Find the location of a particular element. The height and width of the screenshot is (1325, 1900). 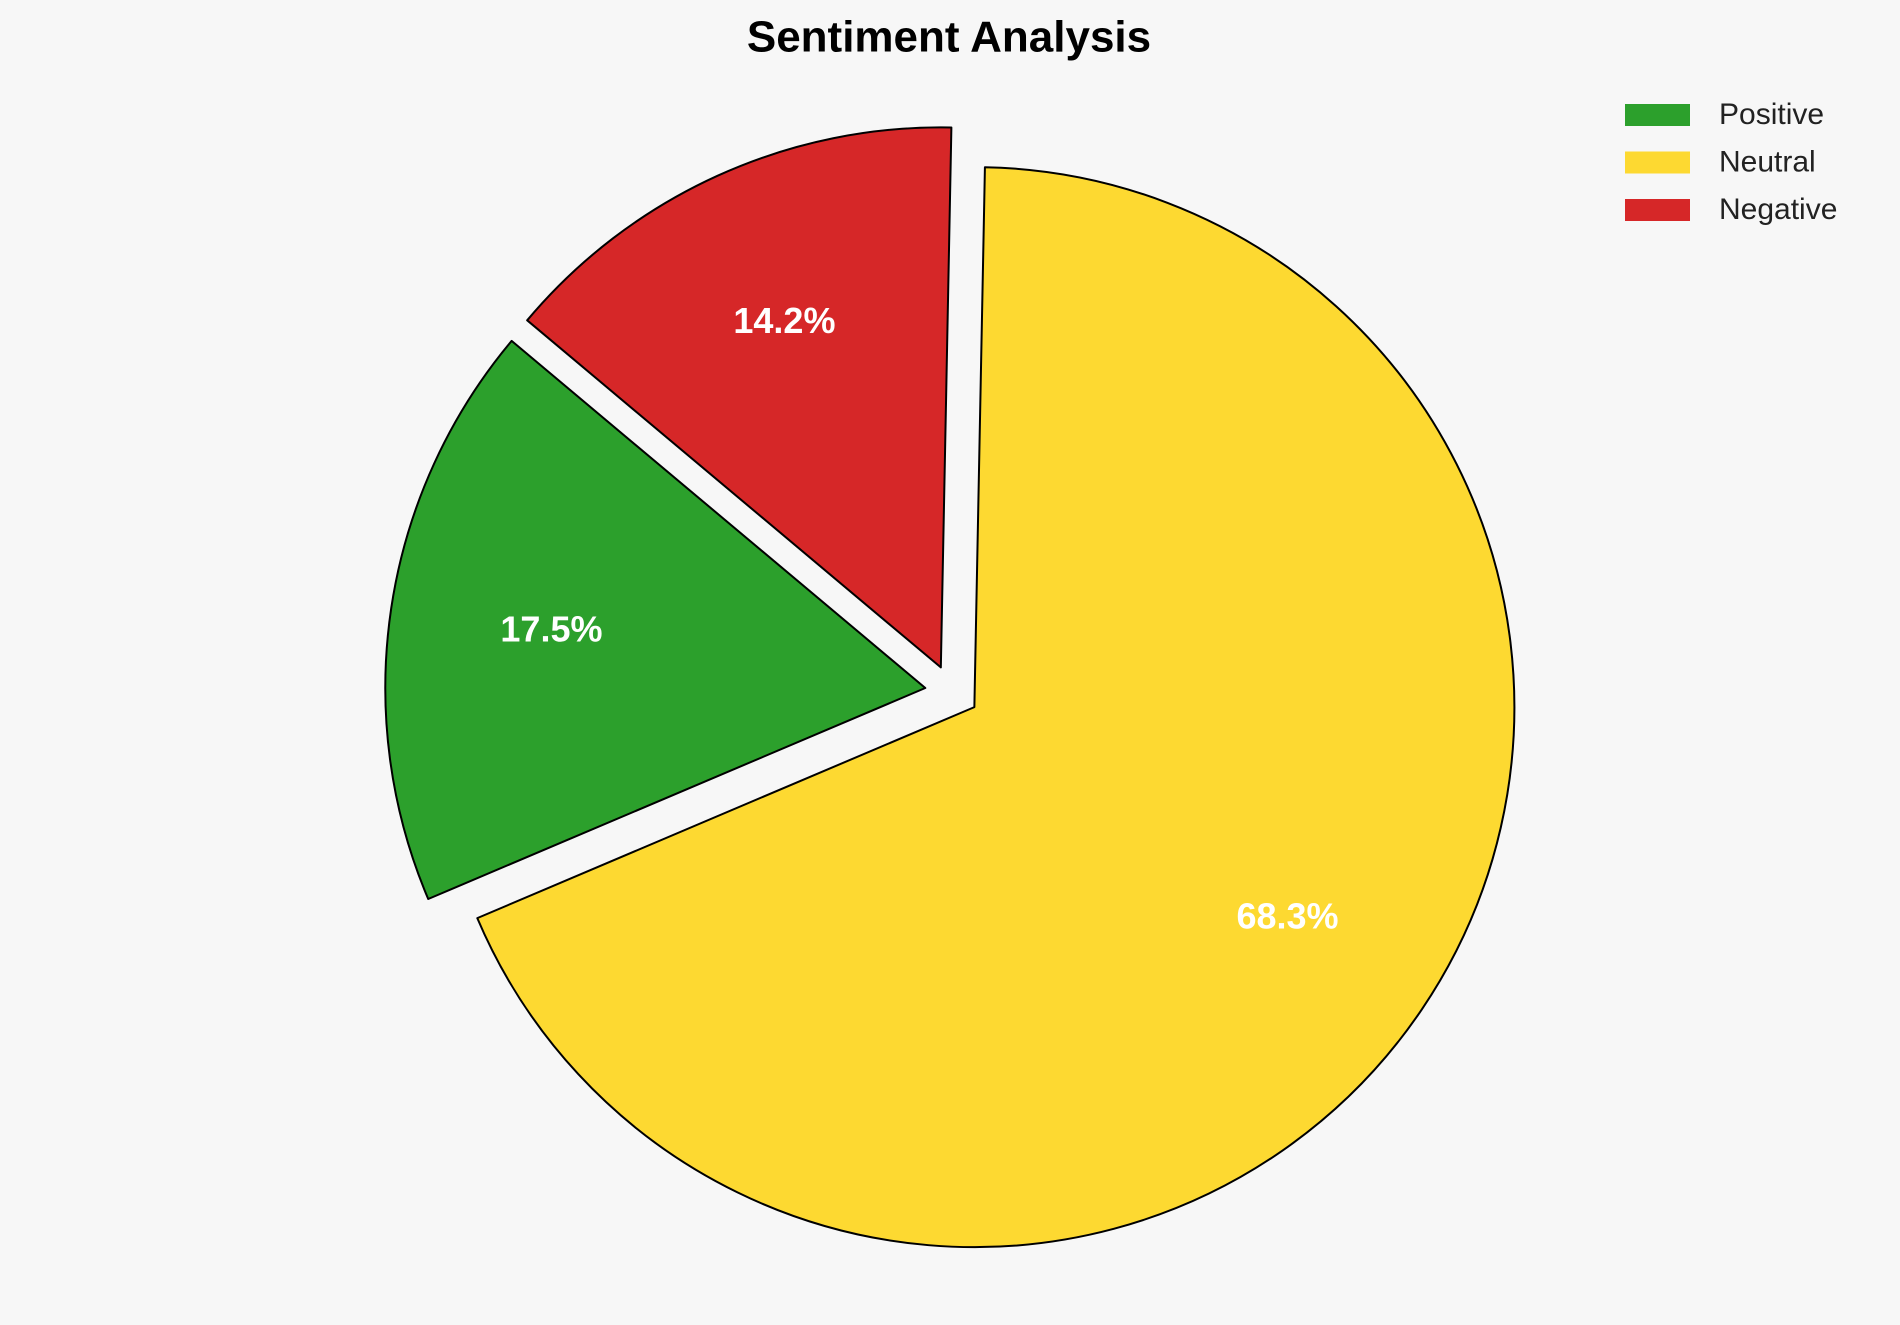

legend-label: Neutral is located at coordinates (1767, 161).